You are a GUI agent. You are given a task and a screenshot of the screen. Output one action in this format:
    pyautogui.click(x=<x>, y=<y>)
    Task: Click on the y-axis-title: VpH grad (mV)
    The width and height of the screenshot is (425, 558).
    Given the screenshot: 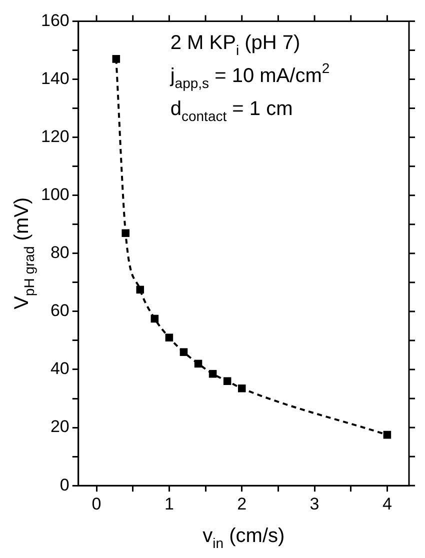 What is the action you would take?
    pyautogui.click(x=24, y=253)
    